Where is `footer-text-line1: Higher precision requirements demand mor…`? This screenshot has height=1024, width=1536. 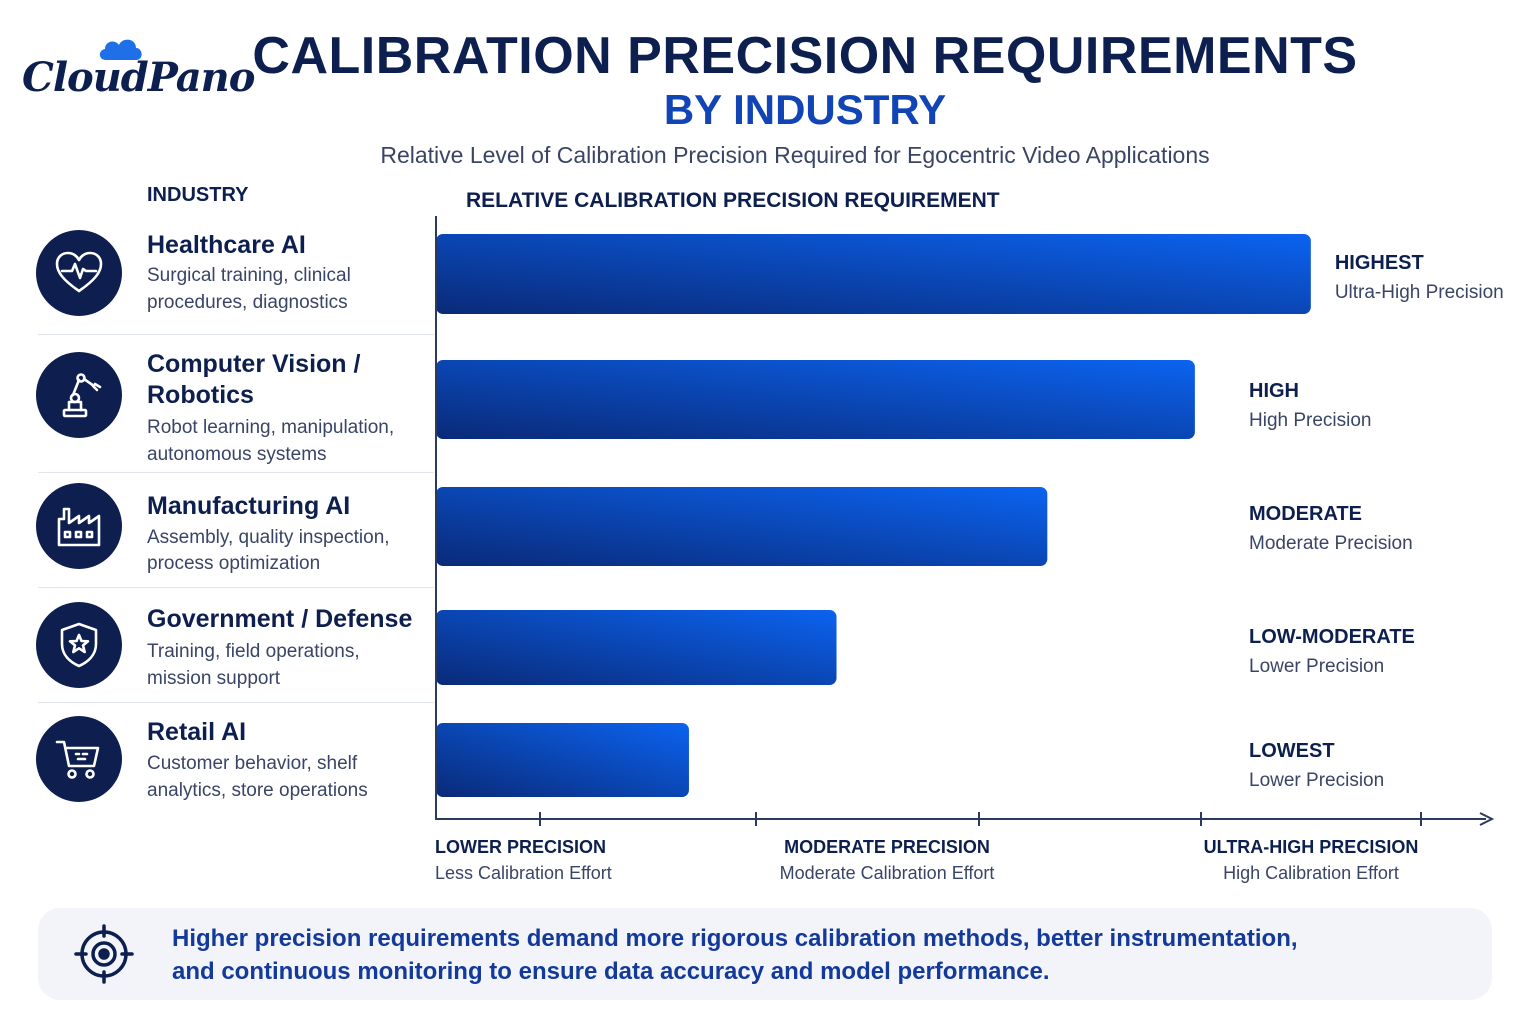 footer-text-line1: Higher precision requirements demand mor… is located at coordinates (735, 938).